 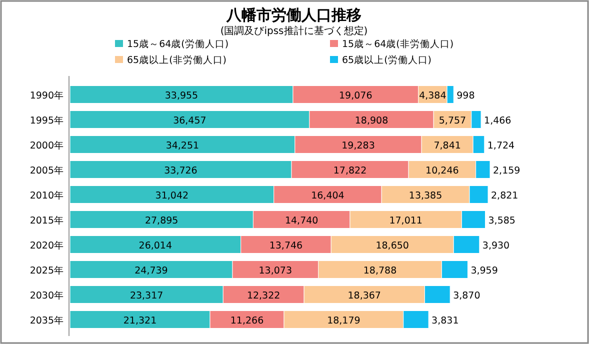 What do you see at coordinates (301, 221) in the screenshot?
I see `data-label: 14,740` at bounding box center [301, 221].